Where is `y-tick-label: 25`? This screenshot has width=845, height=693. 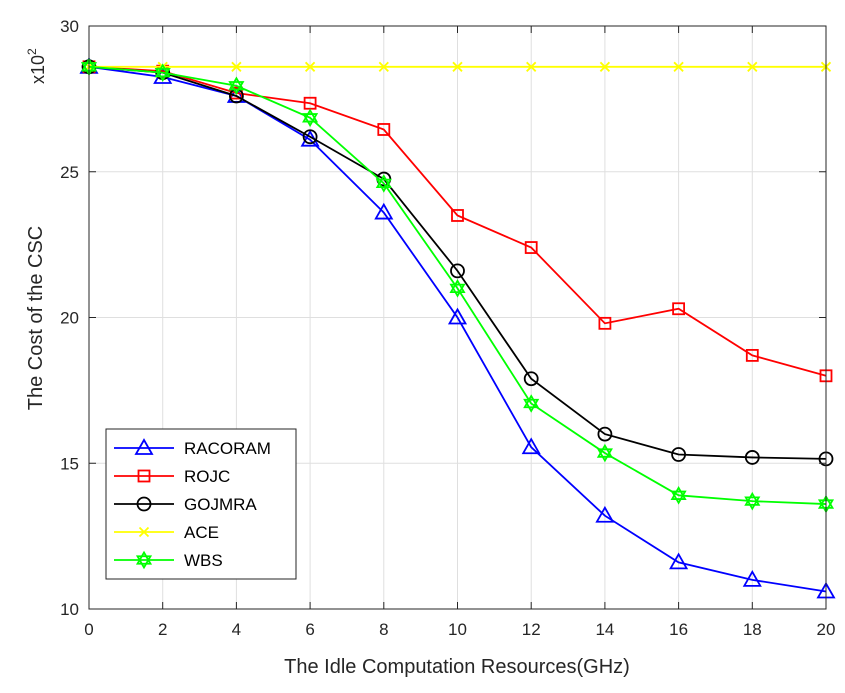
y-tick-label: 25 is located at coordinates (69, 172).